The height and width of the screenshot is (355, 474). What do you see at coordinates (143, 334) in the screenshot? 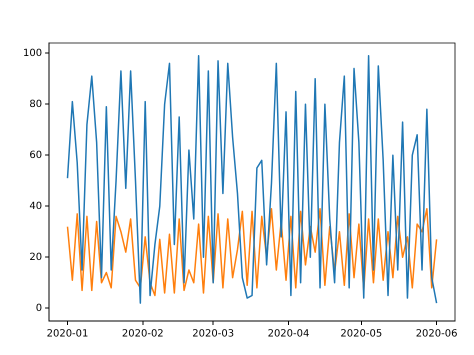
I see `x-tick-label: 2020-02` at bounding box center [143, 334].